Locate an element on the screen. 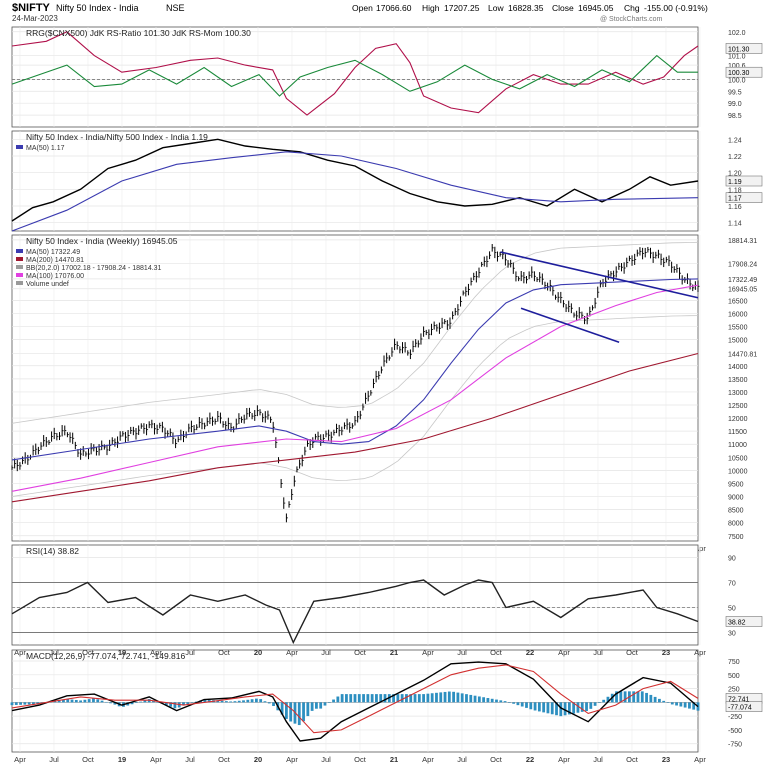 The height and width of the screenshot is (773, 768). rrg-frame is located at coordinates (355, 77).